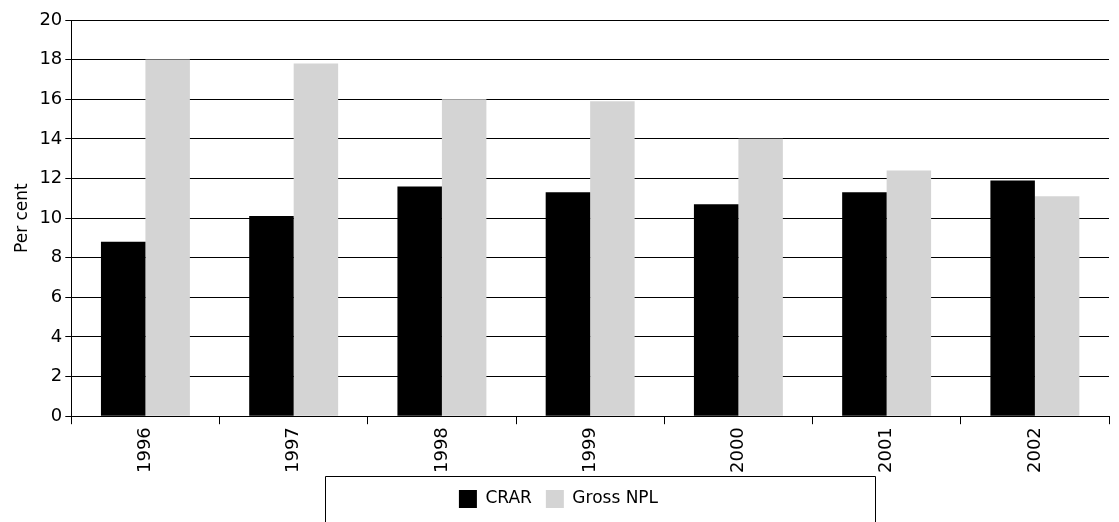 Image resolution: width=1119 pixels, height=522 pixels. I want to click on y-tick-label: 8, so click(56, 256).